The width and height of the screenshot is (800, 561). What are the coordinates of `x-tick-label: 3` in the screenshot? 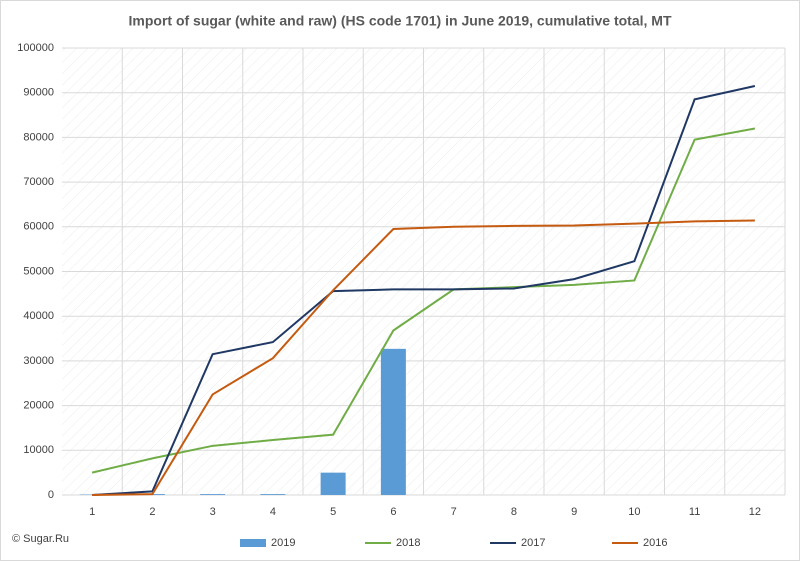 It's located at (213, 512).